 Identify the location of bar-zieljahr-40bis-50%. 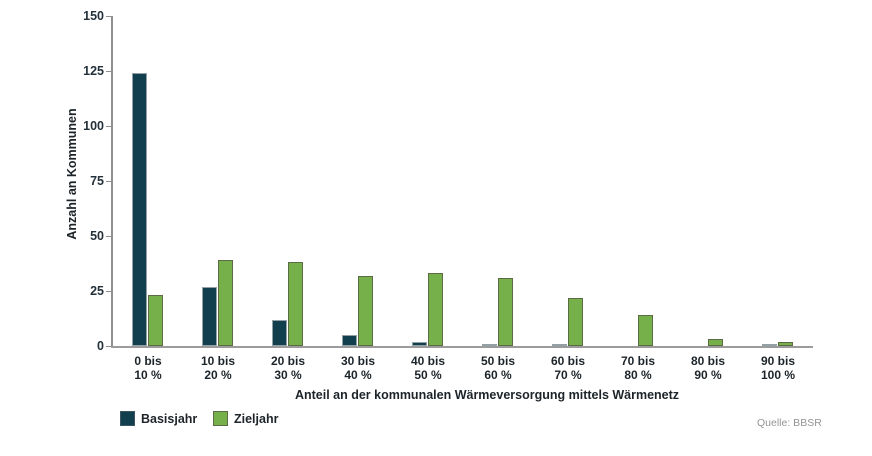
(435, 309).